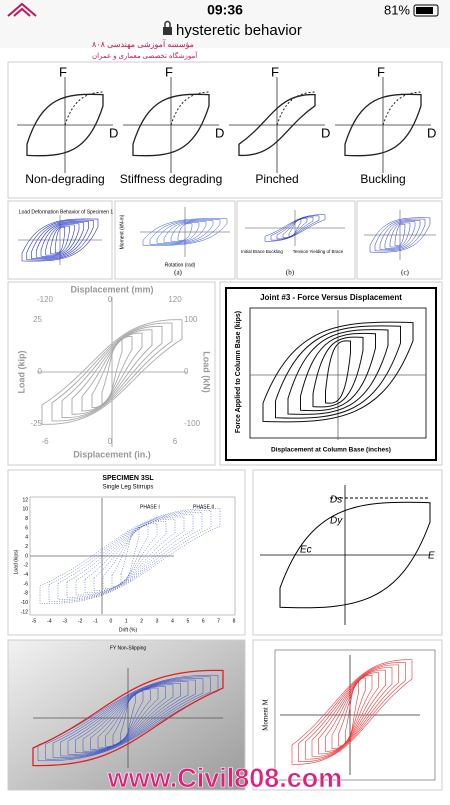 The height and width of the screenshot is (805, 450). I want to click on tick-label: -10, so click(24, 603).